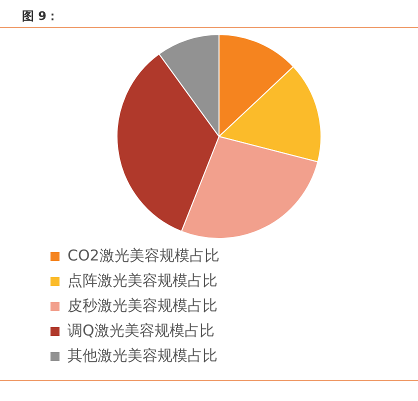 This screenshot has height=401, width=418. What do you see at coordinates (144, 255) in the screenshot?
I see `legend-label: CO2激光美容规模占比` at bounding box center [144, 255].